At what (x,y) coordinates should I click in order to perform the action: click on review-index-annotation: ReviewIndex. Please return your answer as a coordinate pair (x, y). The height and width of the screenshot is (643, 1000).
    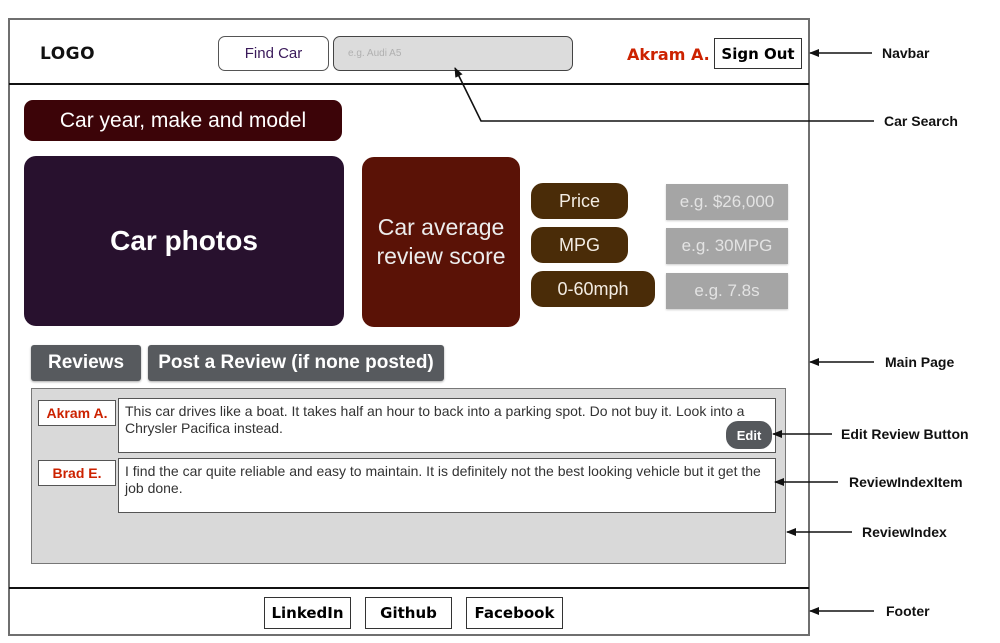
    Looking at the image, I should click on (904, 532).